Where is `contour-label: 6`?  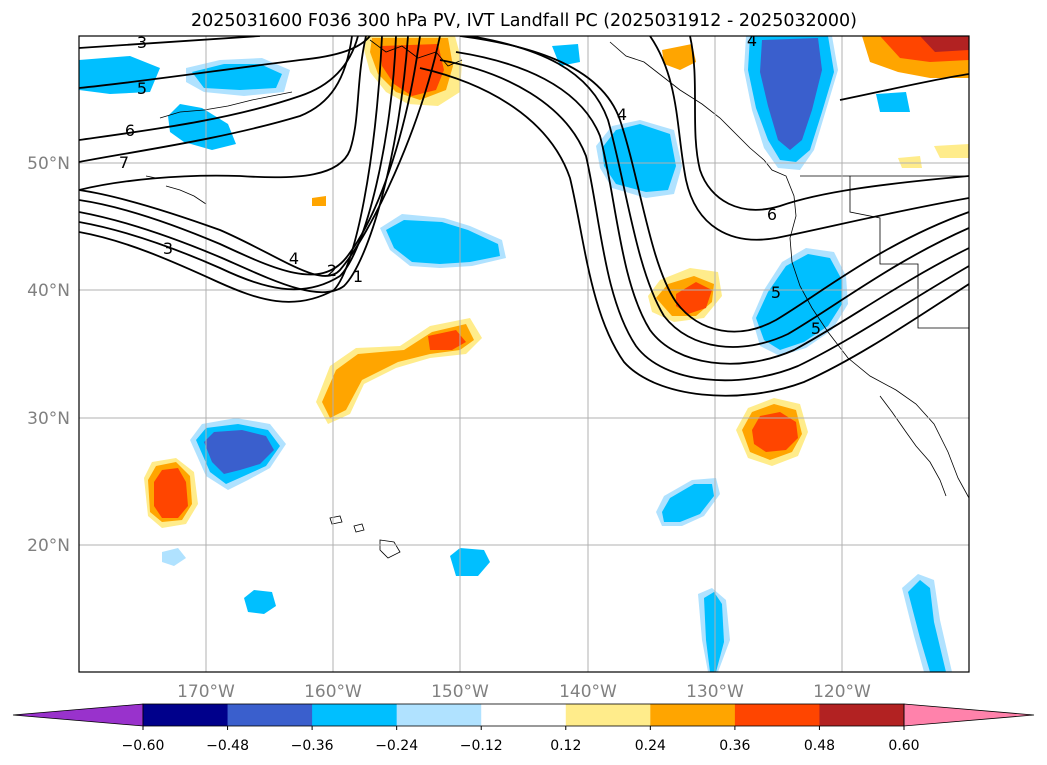
contour-label: 6 is located at coordinates (130, 130).